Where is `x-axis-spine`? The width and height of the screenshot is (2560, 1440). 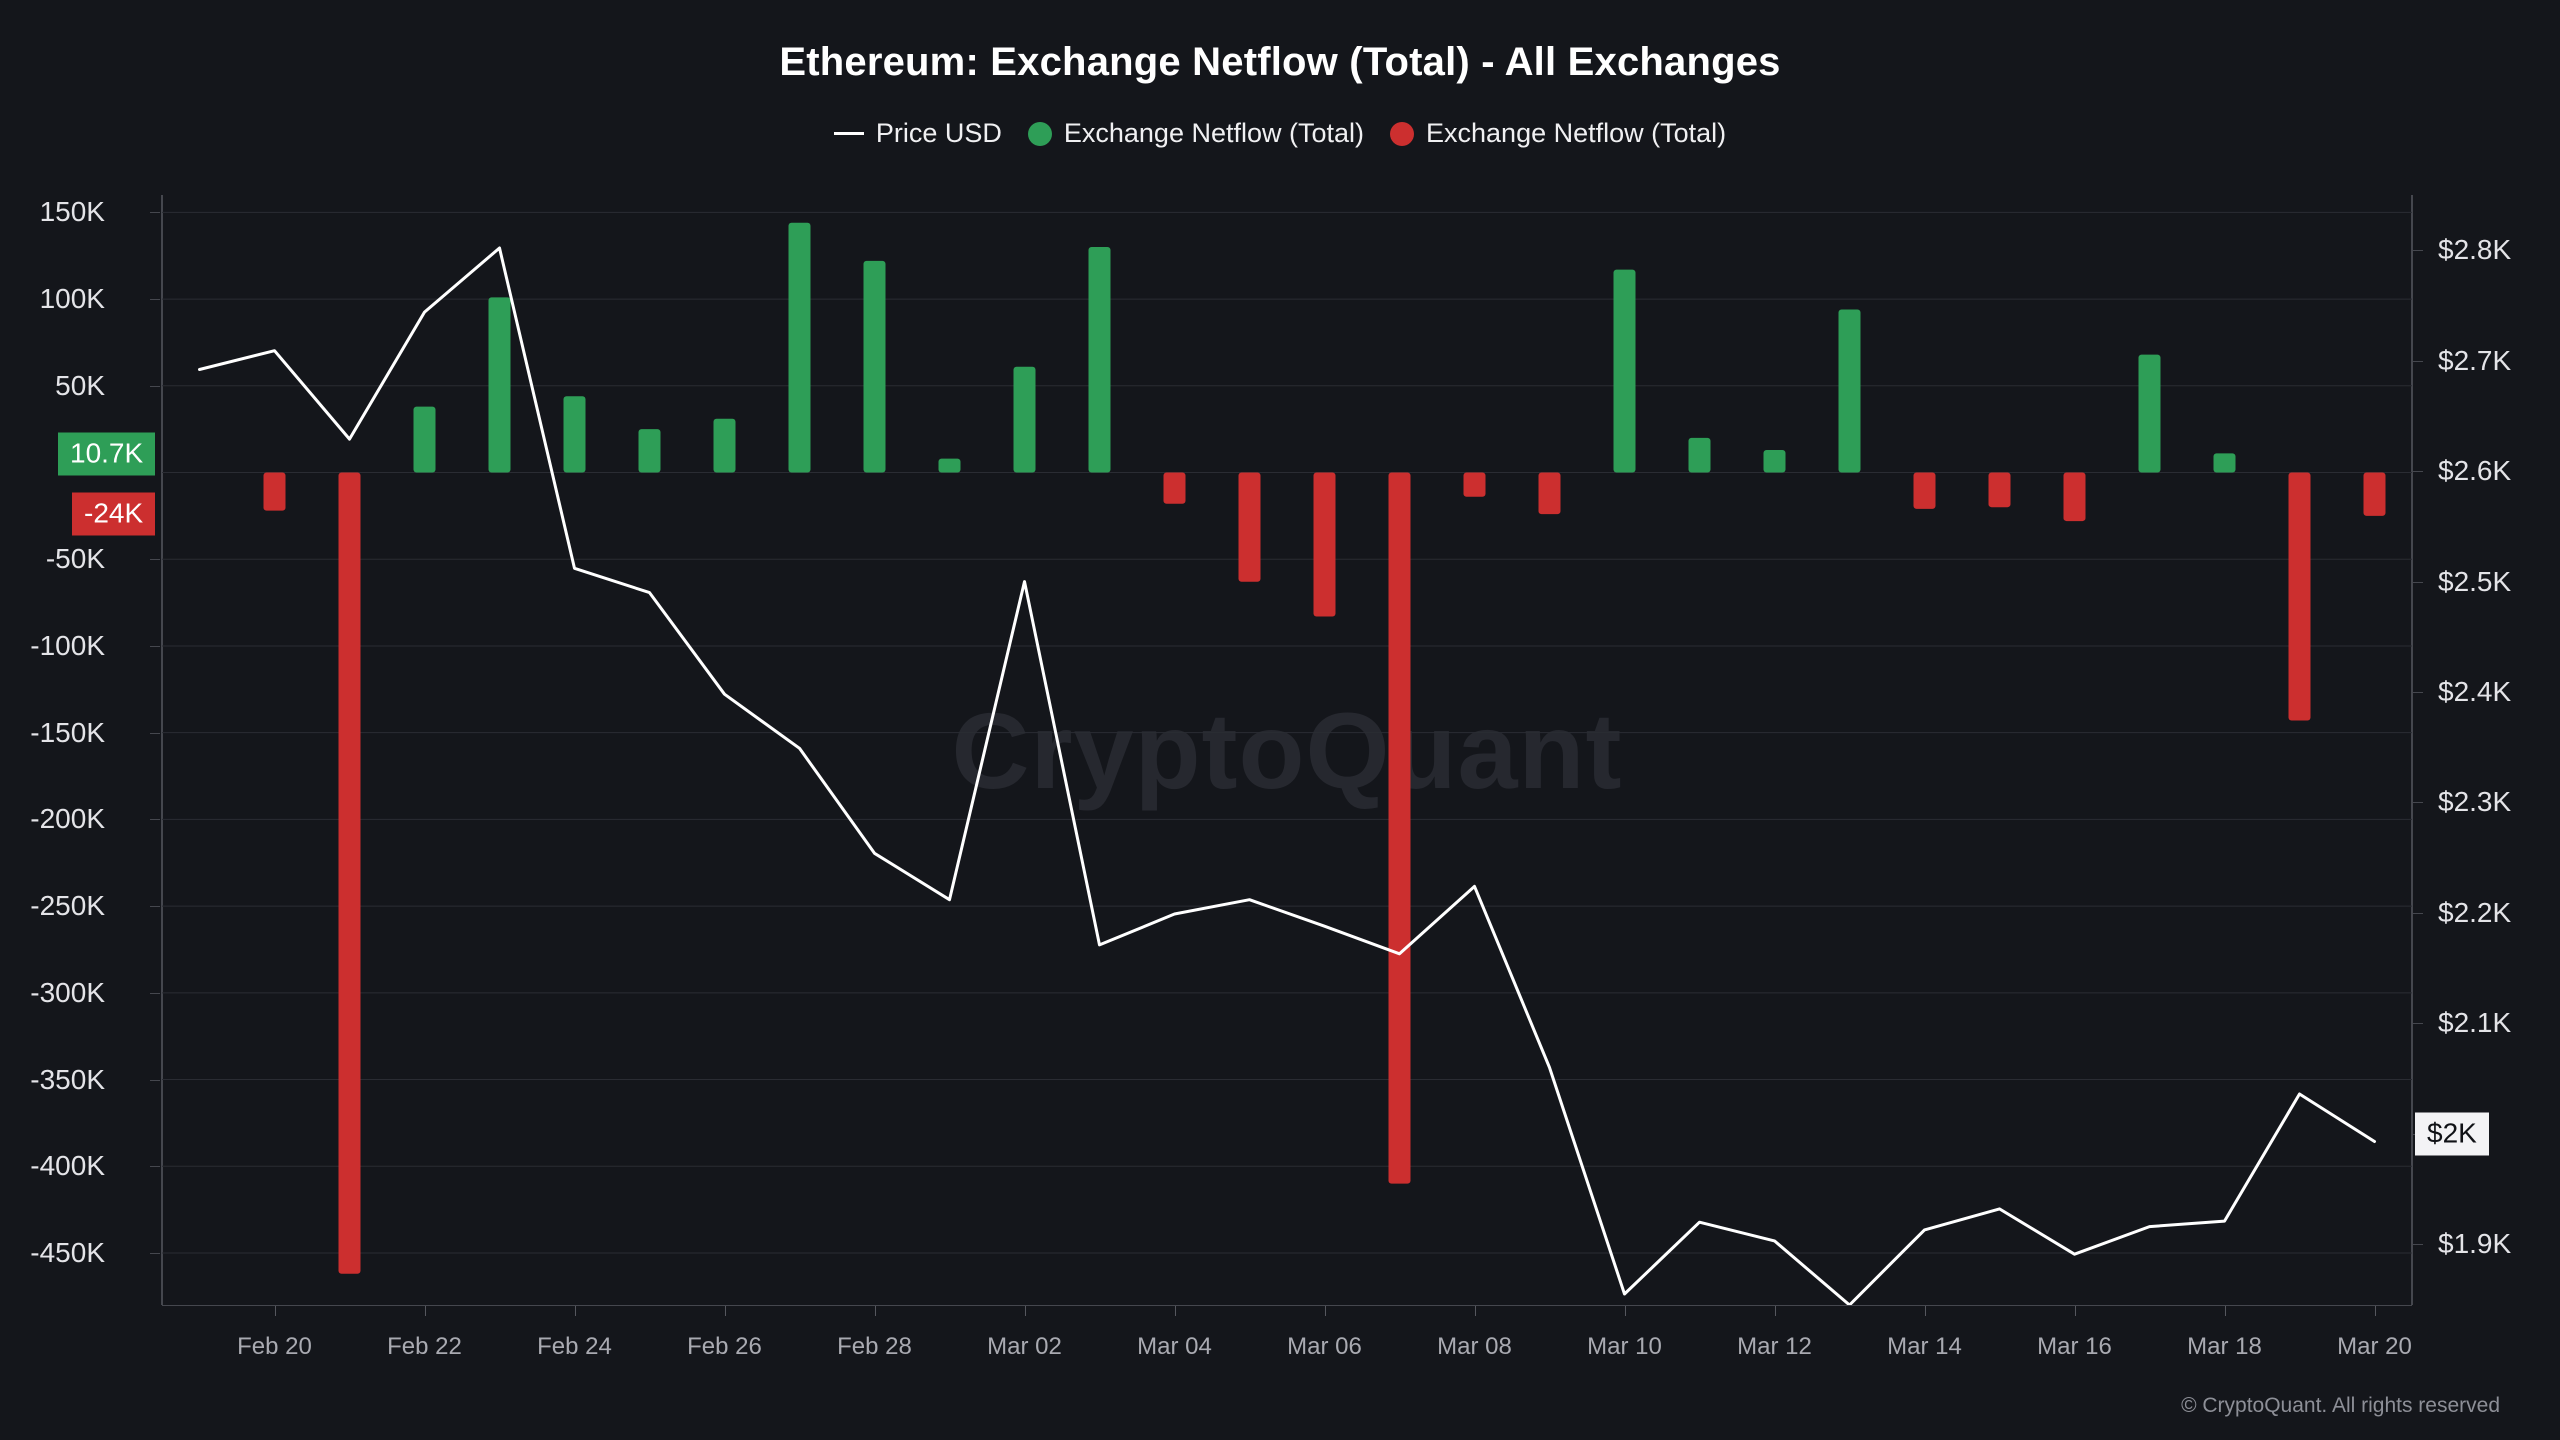 x-axis-spine is located at coordinates (1287, 1305).